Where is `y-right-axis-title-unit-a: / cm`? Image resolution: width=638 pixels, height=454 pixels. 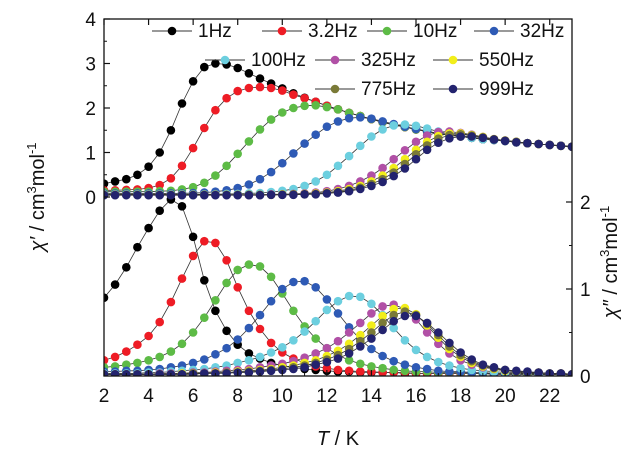 y-right-axis-title-unit-a: / cm is located at coordinates (611, 278).